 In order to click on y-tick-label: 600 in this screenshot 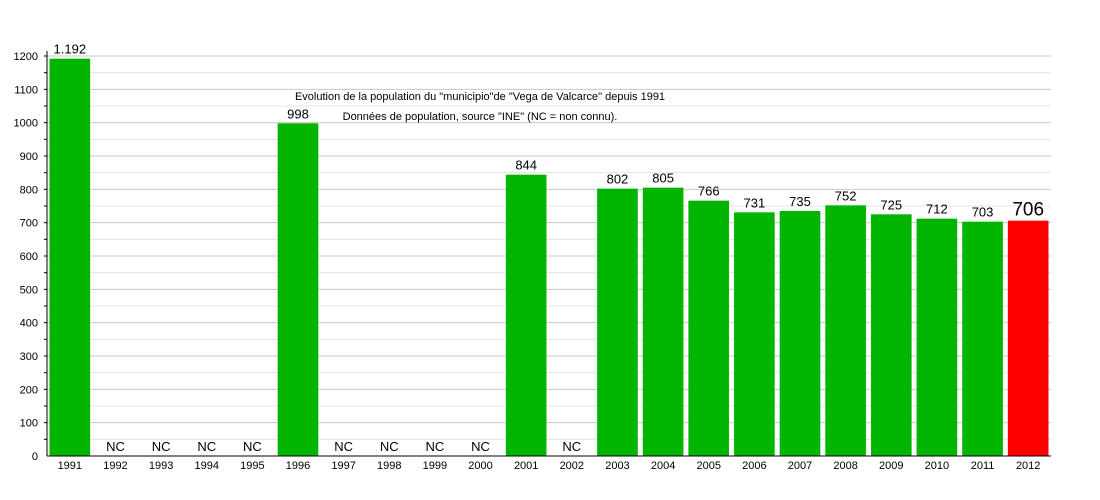, I will do `click(29, 257)`.